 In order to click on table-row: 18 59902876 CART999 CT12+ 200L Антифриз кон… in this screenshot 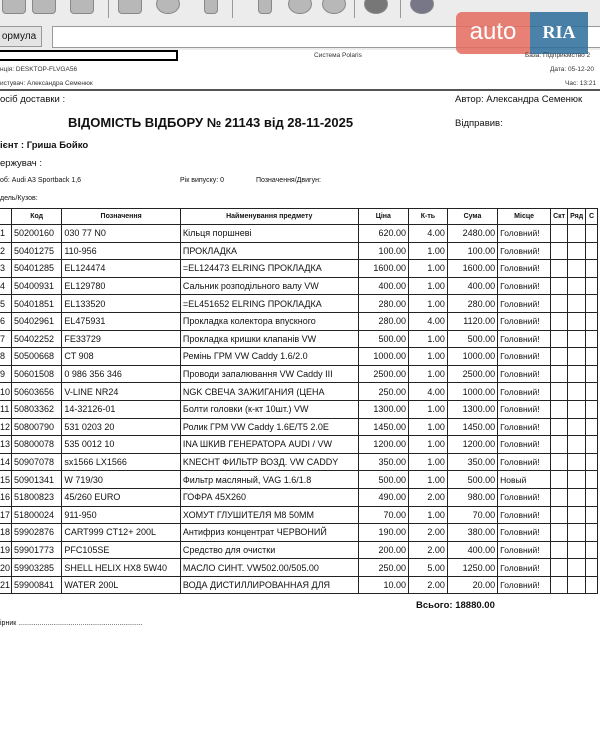, I will do `click(299, 532)`.